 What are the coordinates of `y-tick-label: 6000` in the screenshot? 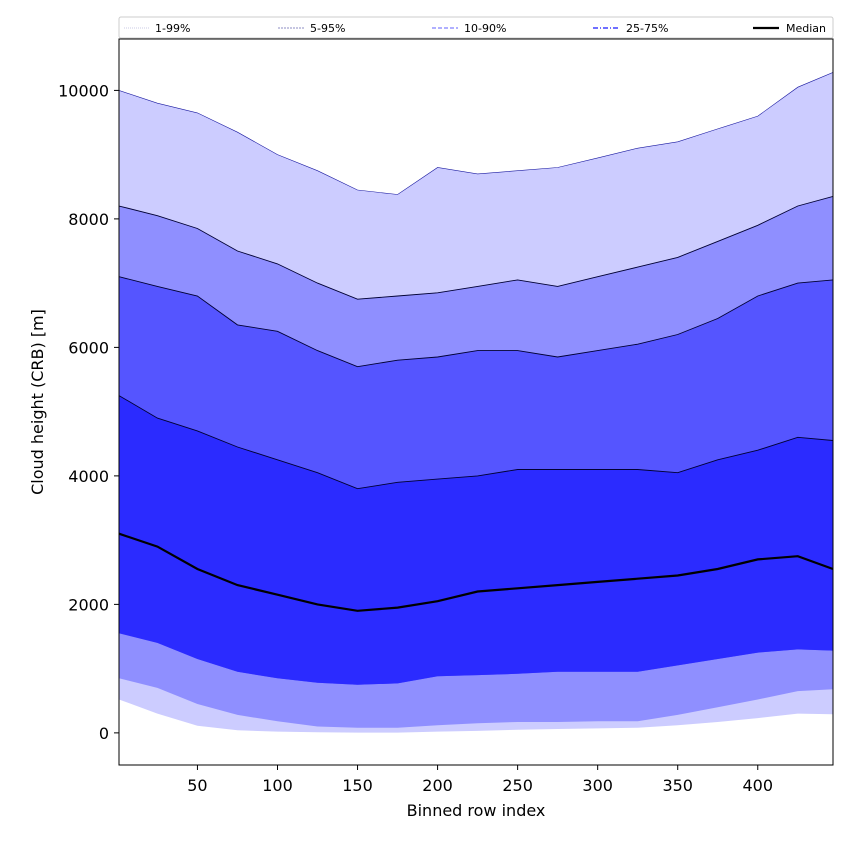 It's located at (88, 347).